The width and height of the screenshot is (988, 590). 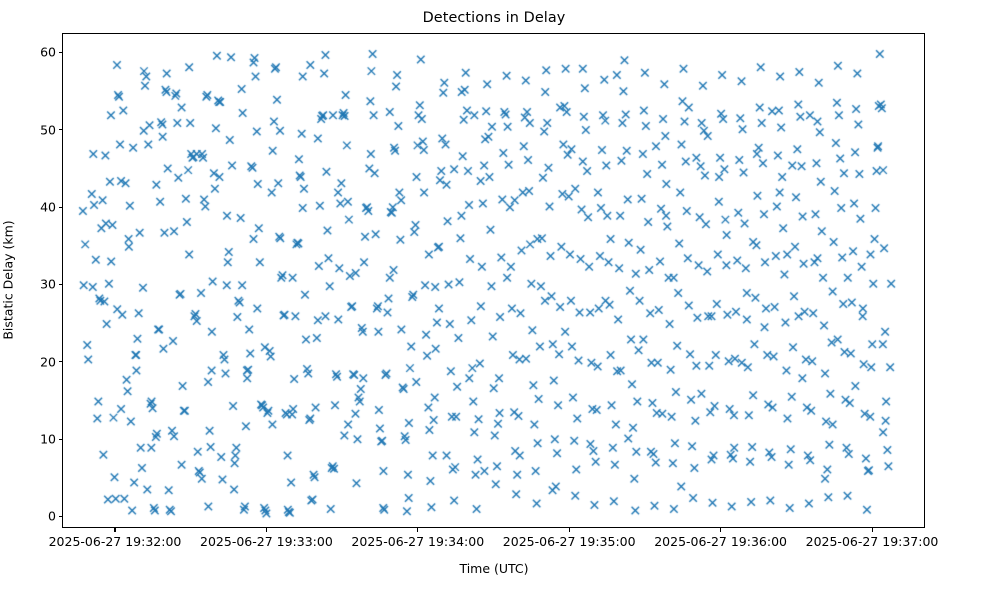 I want to click on x-tick-label: 2025-06-27 19:36:00, so click(x=720, y=541).